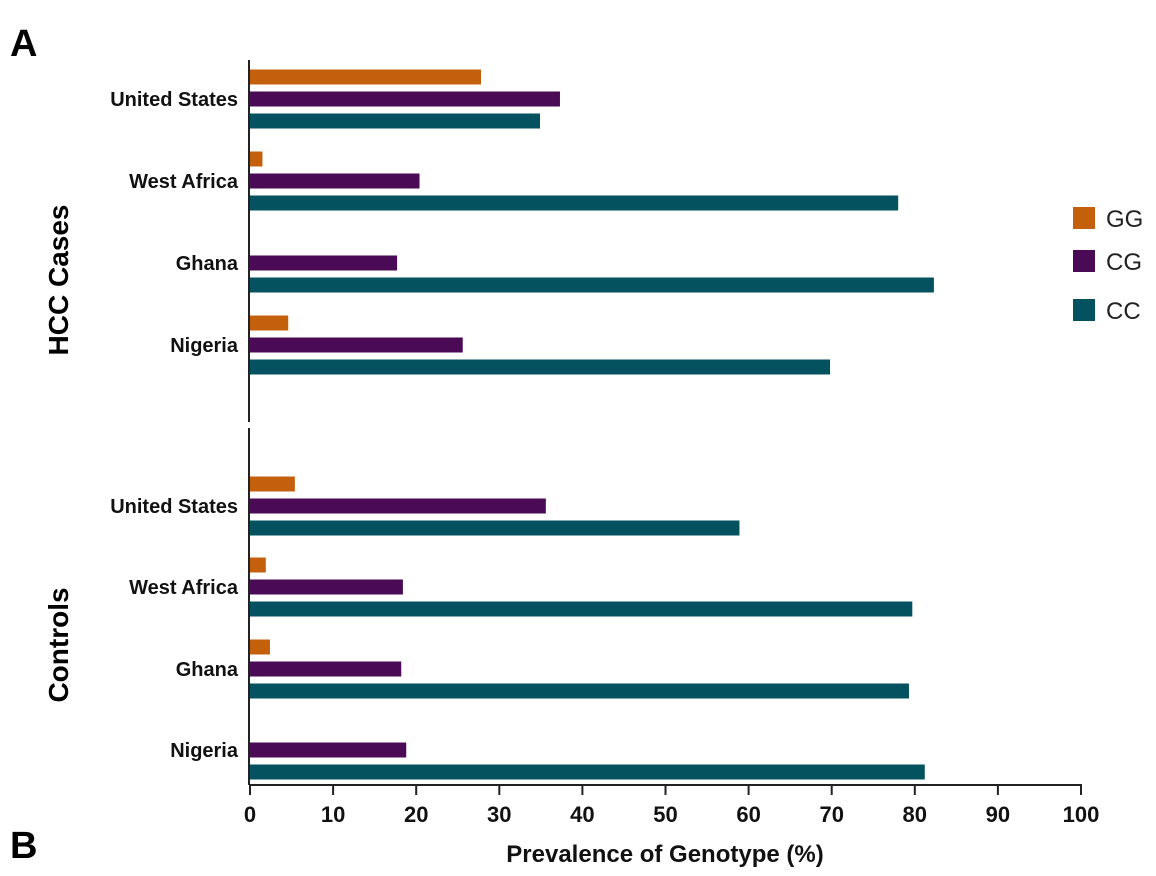 The width and height of the screenshot is (1156, 876). I want to click on x-tick-label-60: 60, so click(748, 814).